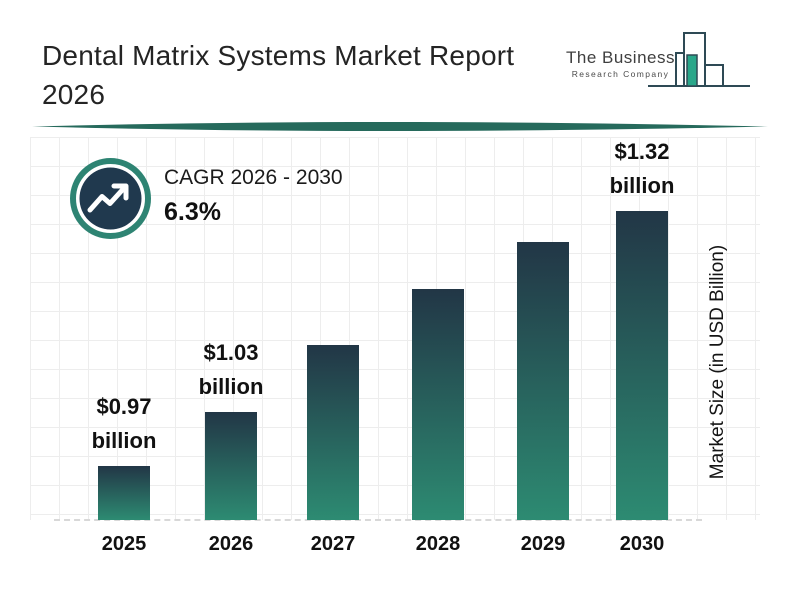 Image resolution: width=800 pixels, height=600 pixels. What do you see at coordinates (642, 365) in the screenshot?
I see `bar-2030` at bounding box center [642, 365].